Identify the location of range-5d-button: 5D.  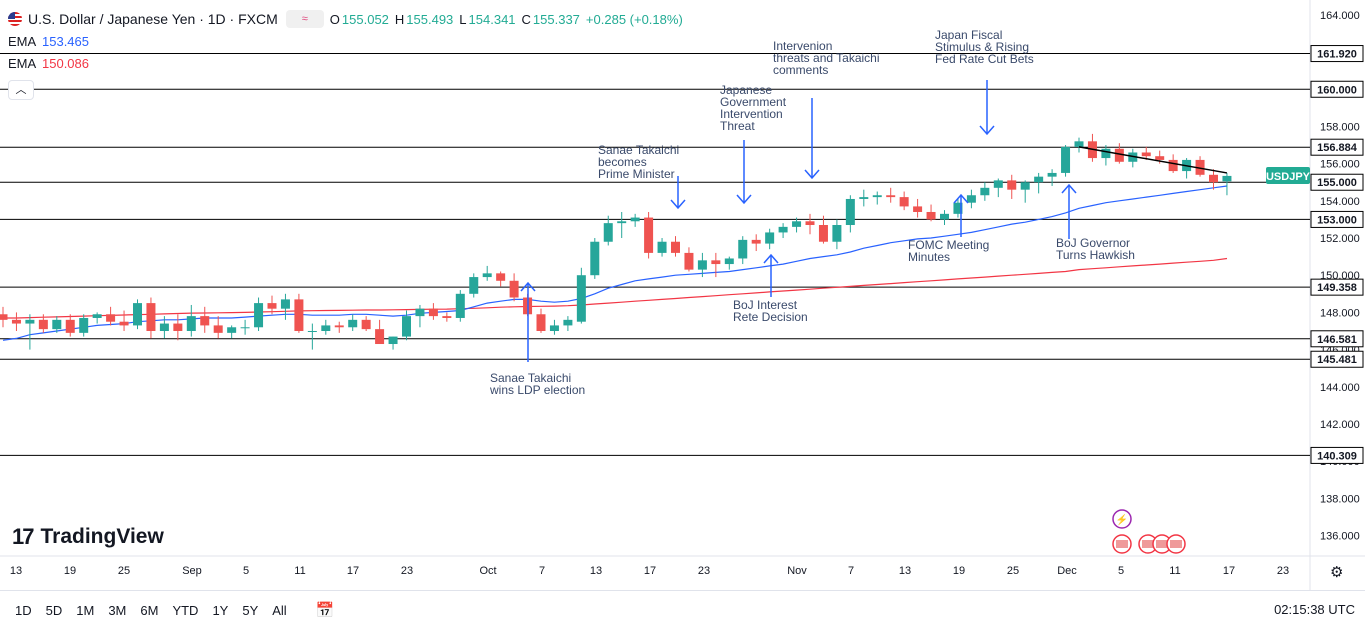
(54, 610).